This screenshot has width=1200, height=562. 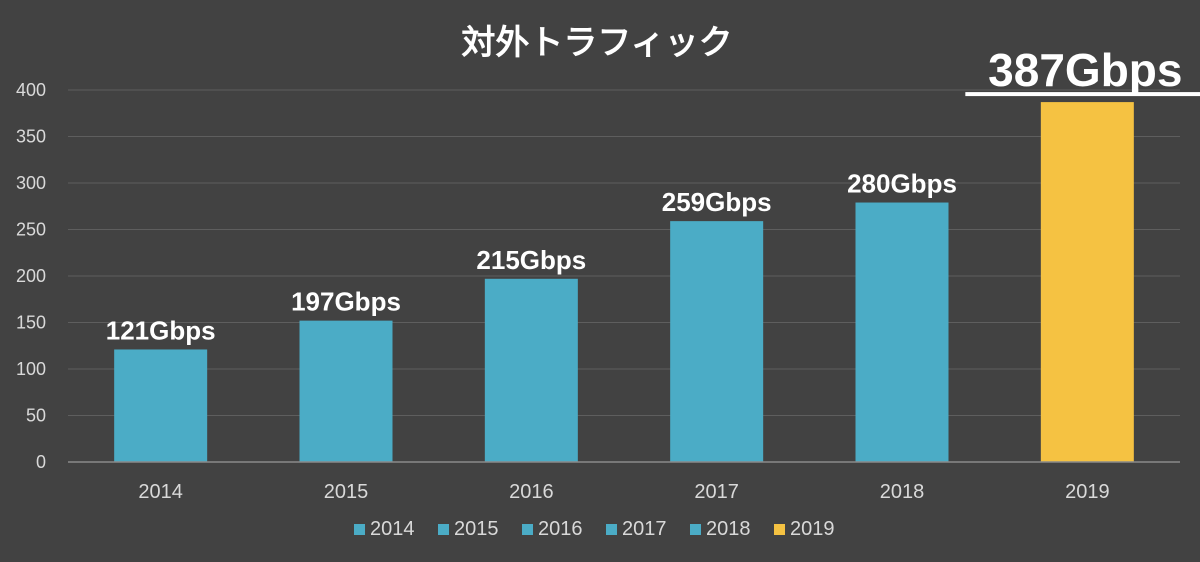 What do you see at coordinates (531, 260) in the screenshot?
I see `data-label-2016: 215Gbps` at bounding box center [531, 260].